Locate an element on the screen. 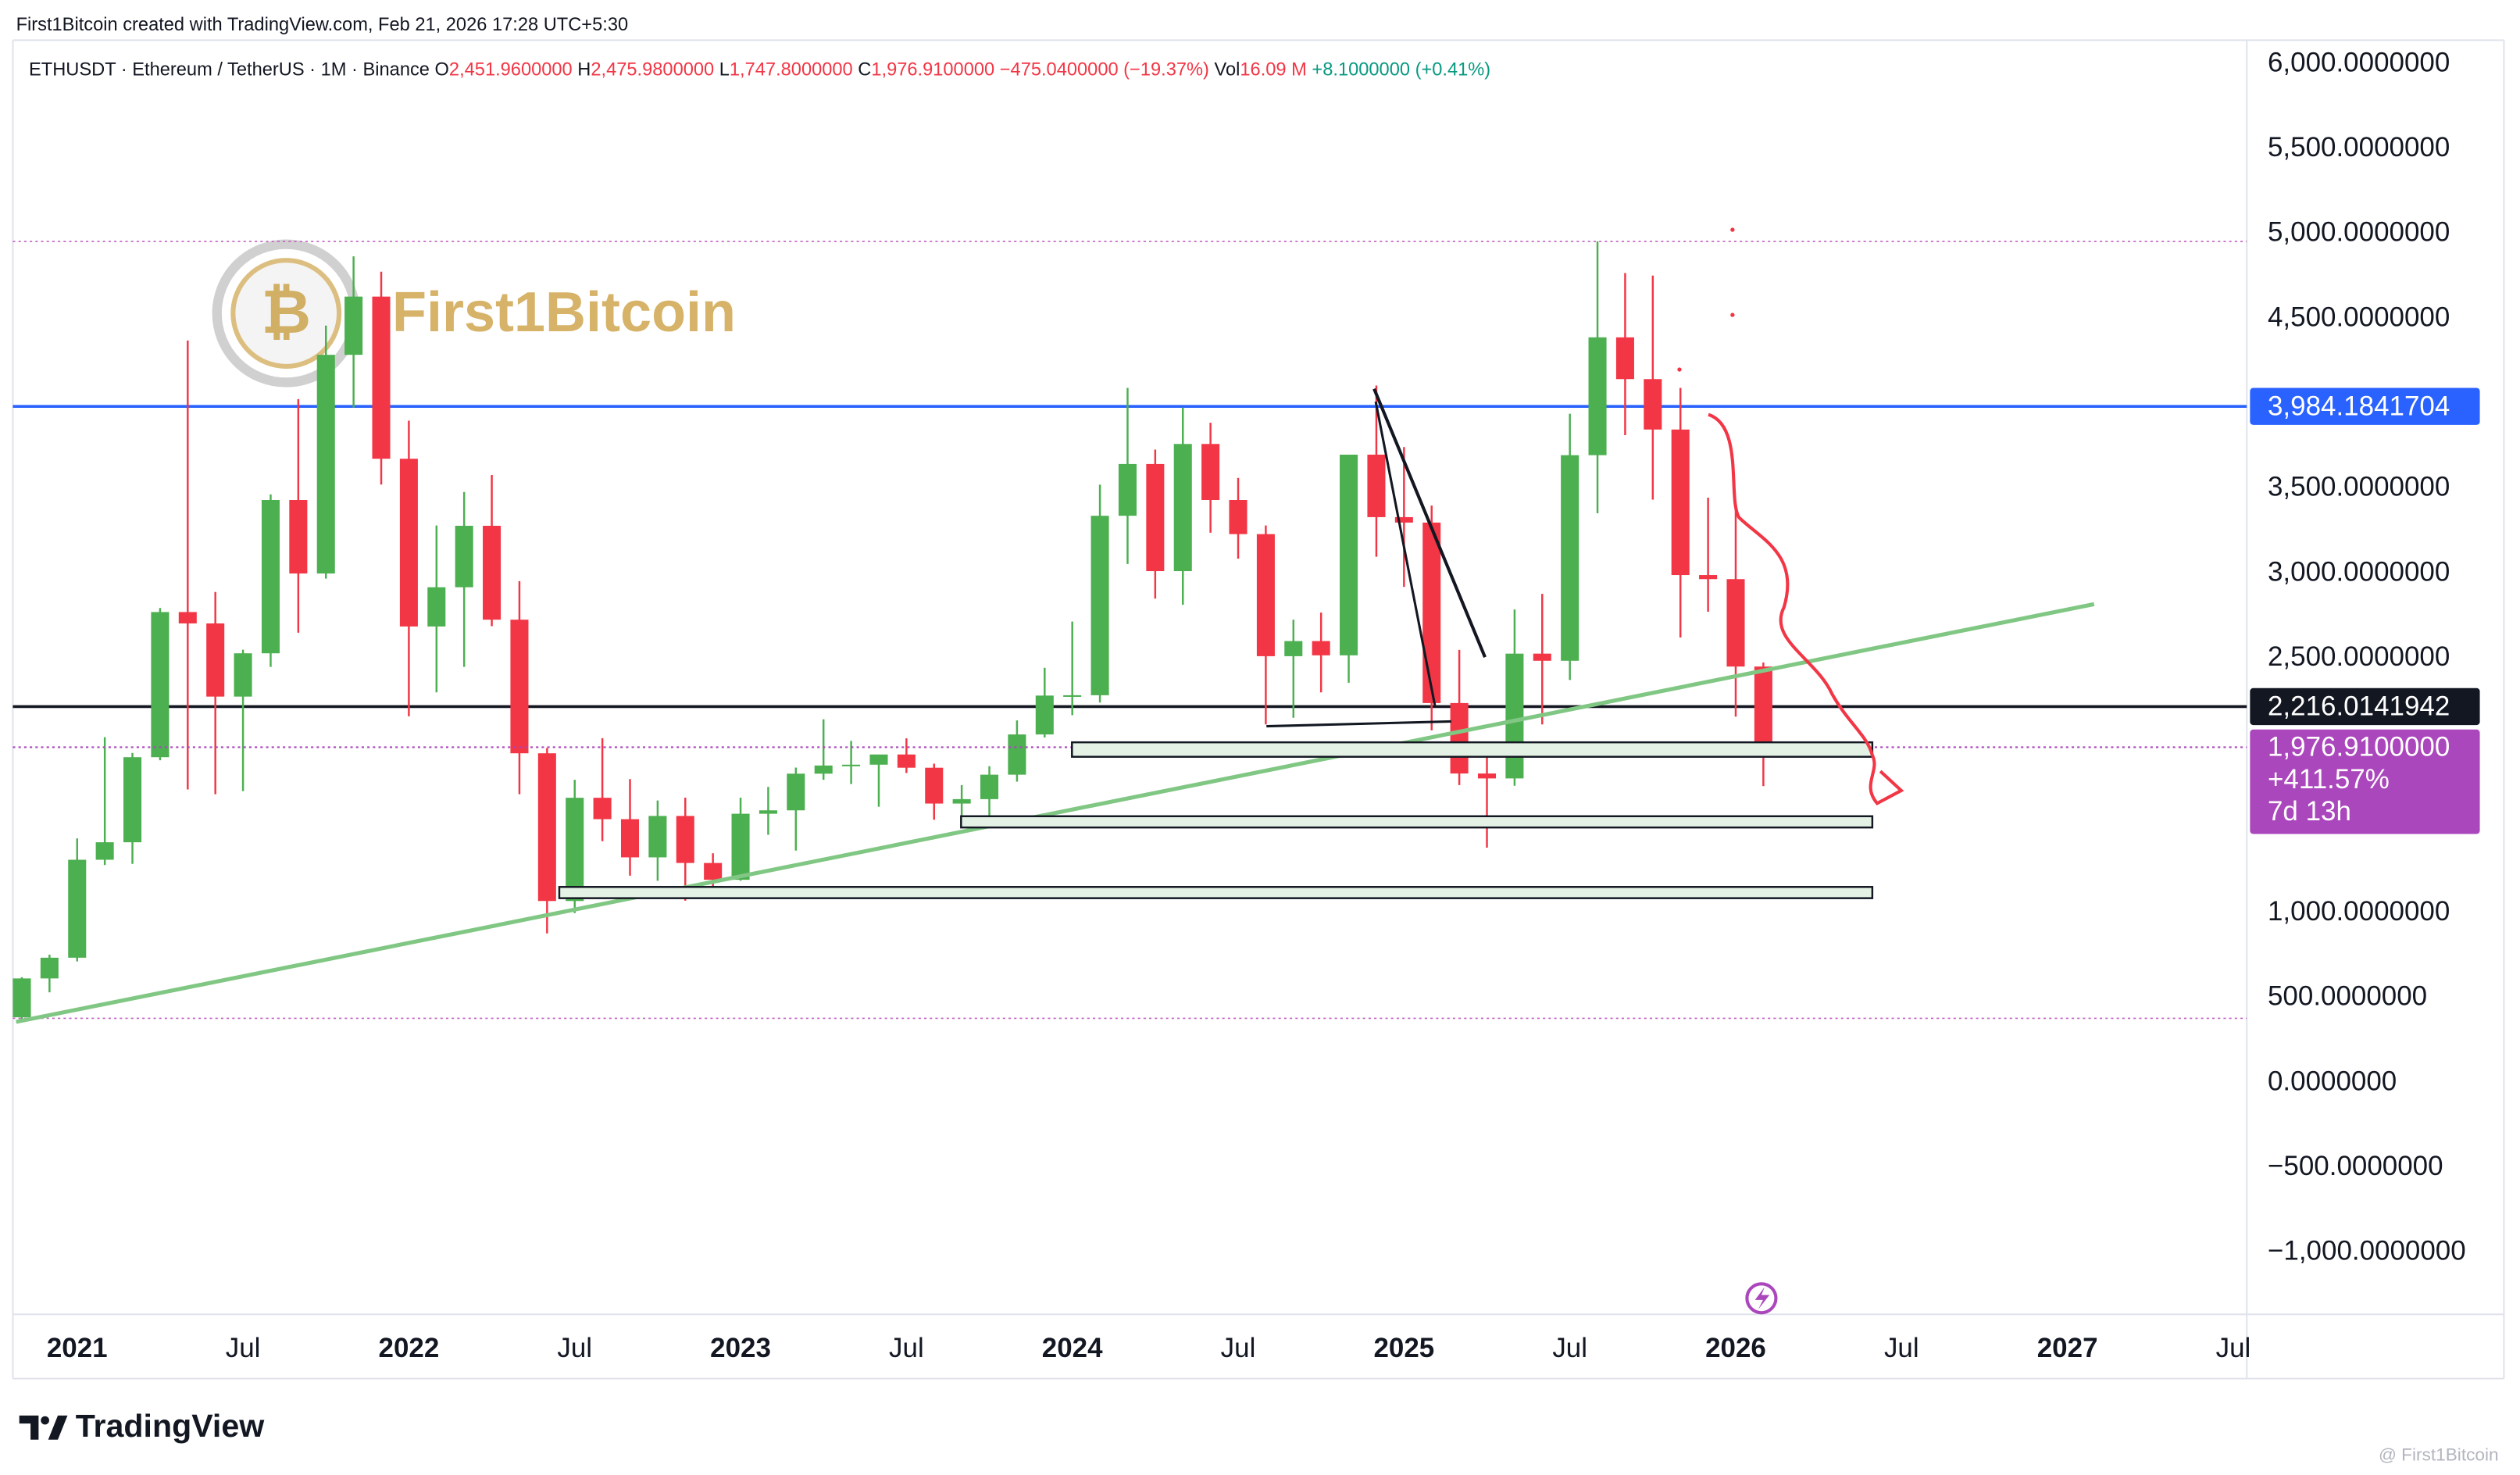 The height and width of the screenshot is (1475, 2520). last-price-countdown: 7d 13h is located at coordinates (2309, 811).